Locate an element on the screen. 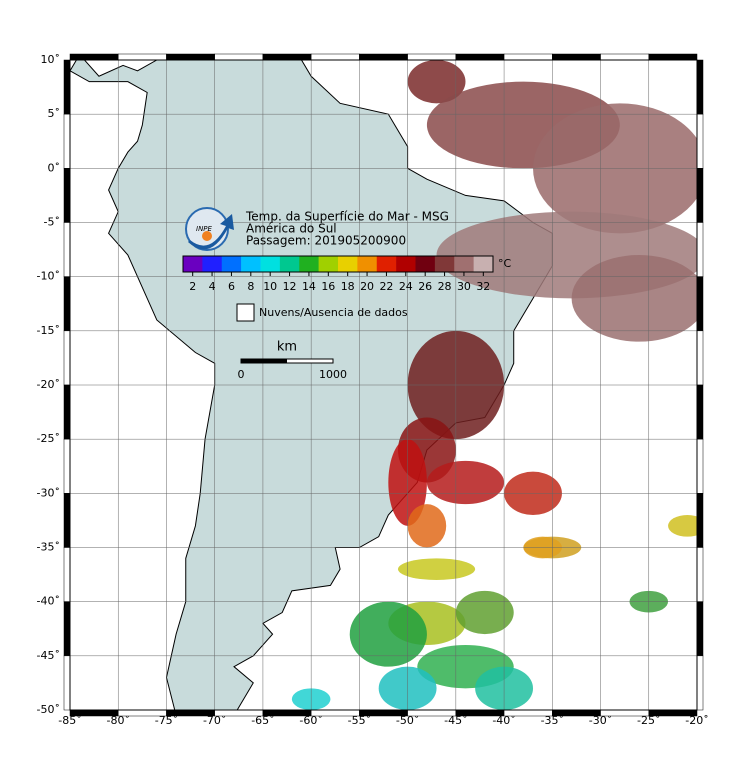 This screenshot has width=741, height=781. colorbar-tick-label: 28 is located at coordinates (445, 286).